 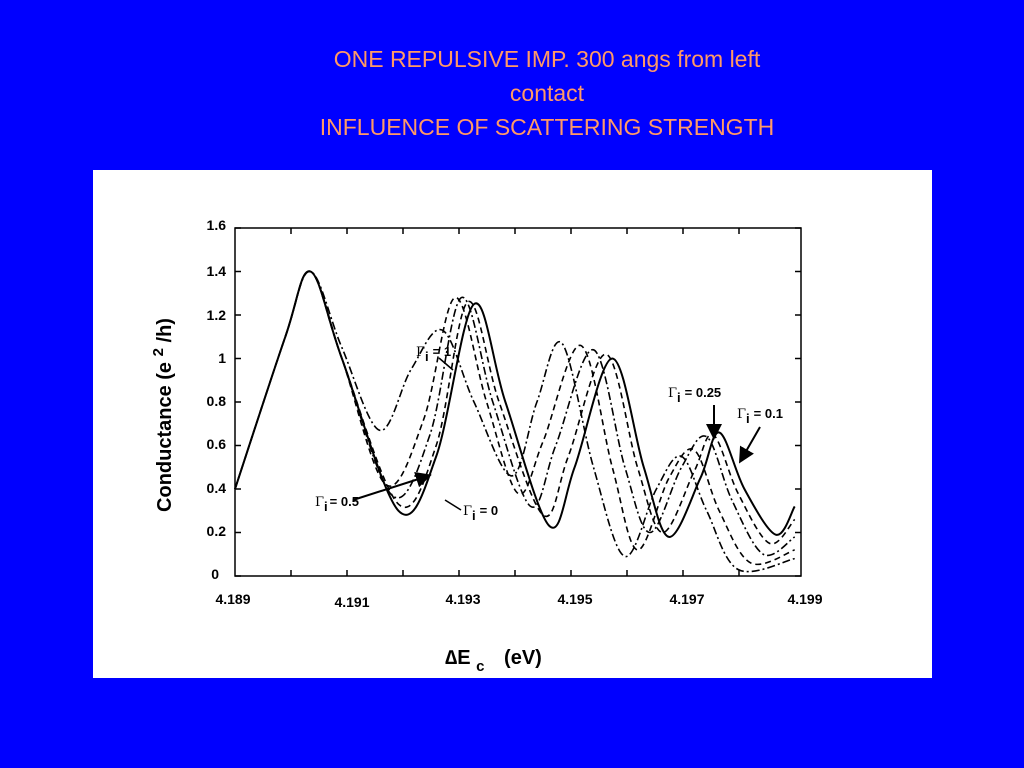 What do you see at coordinates (489, 510) in the screenshot?
I see `annotation-value: = 0` at bounding box center [489, 510].